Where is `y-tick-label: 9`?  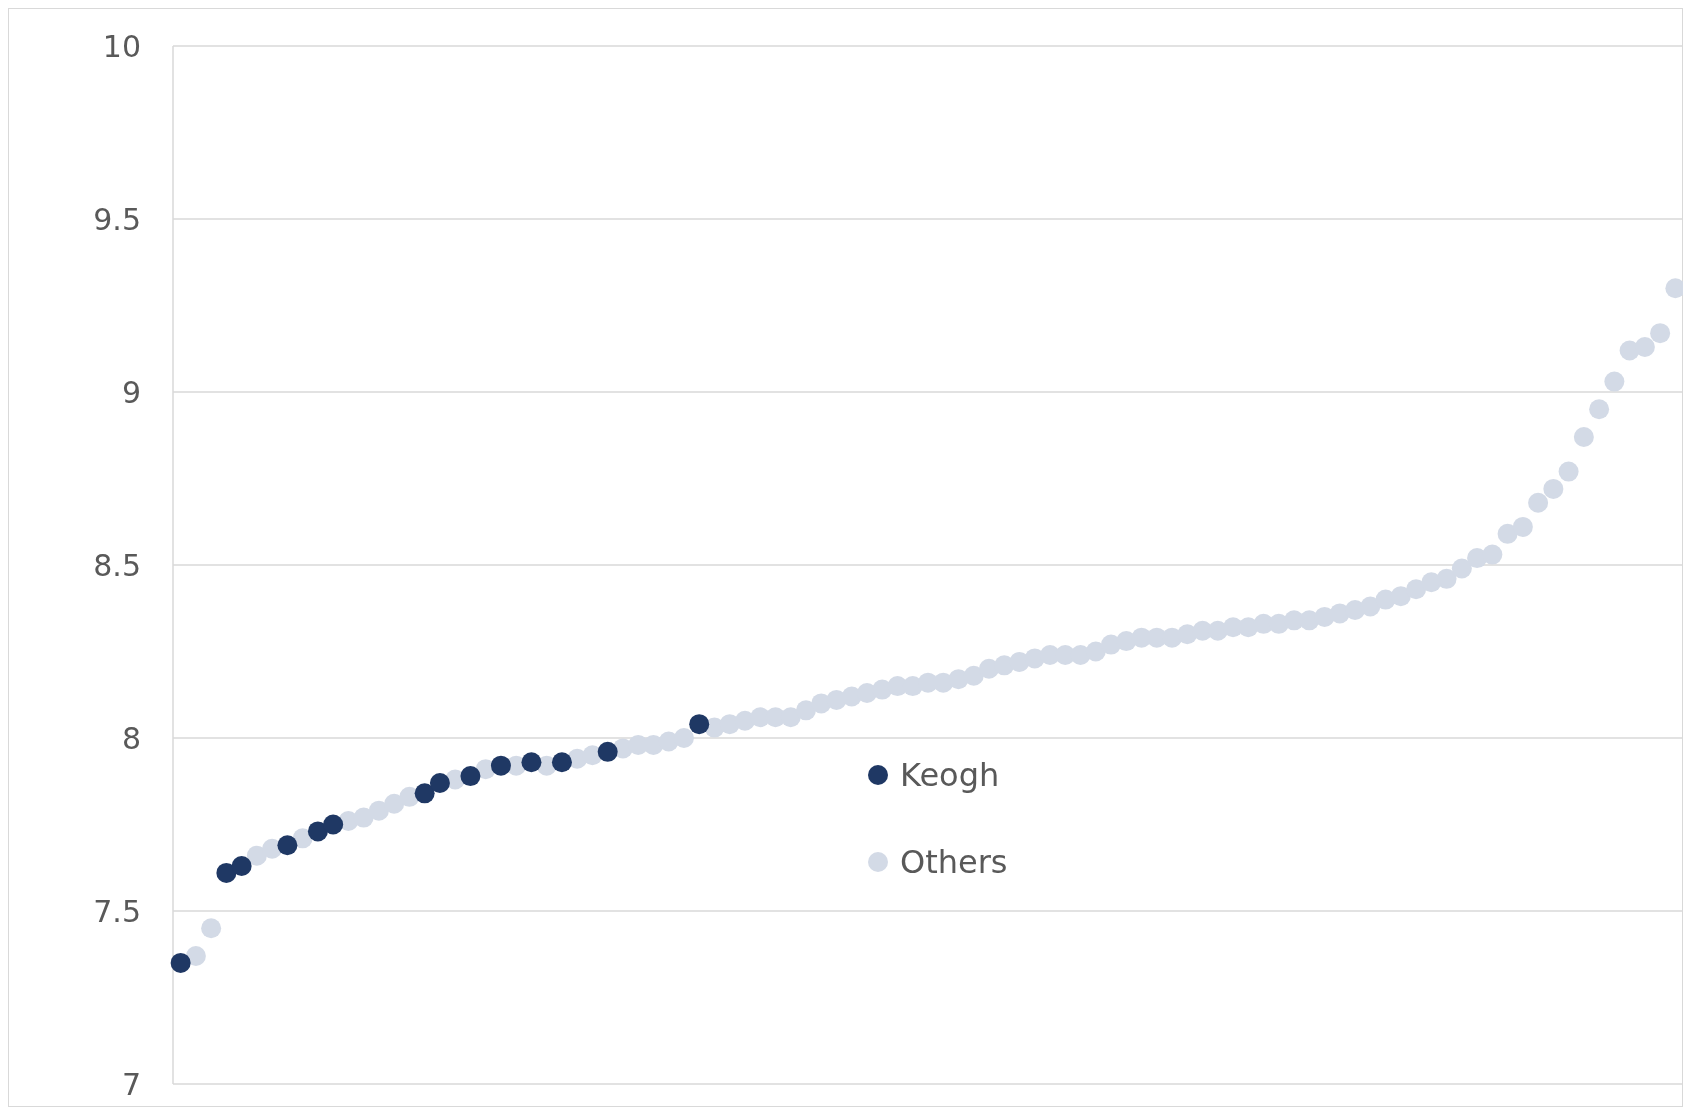
y-tick-label: 9 is located at coordinates (131, 392).